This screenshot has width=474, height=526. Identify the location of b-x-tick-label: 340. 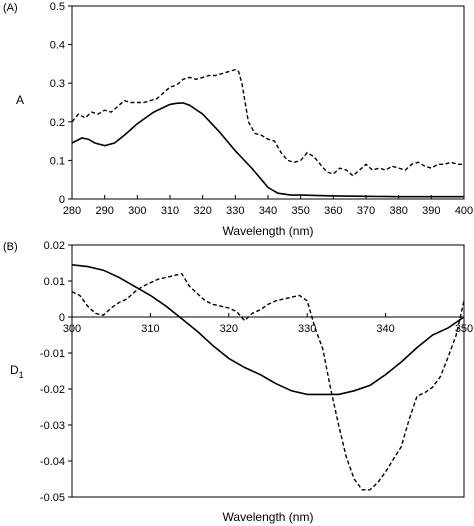
(385, 329).